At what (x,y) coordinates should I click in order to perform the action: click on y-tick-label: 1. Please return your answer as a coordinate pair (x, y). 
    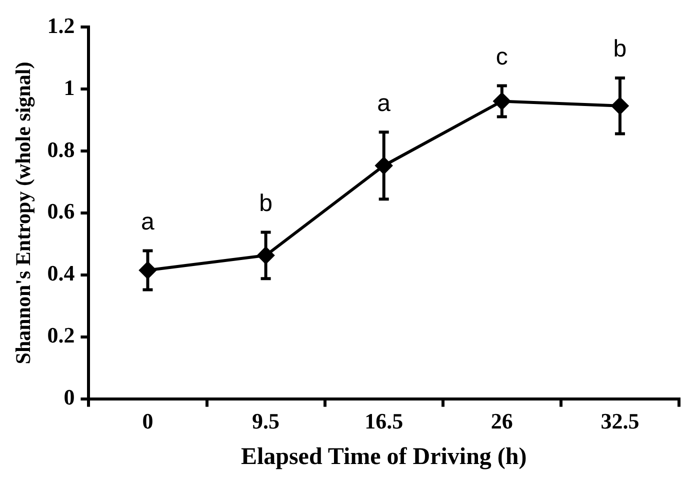
    Looking at the image, I should click on (69, 87).